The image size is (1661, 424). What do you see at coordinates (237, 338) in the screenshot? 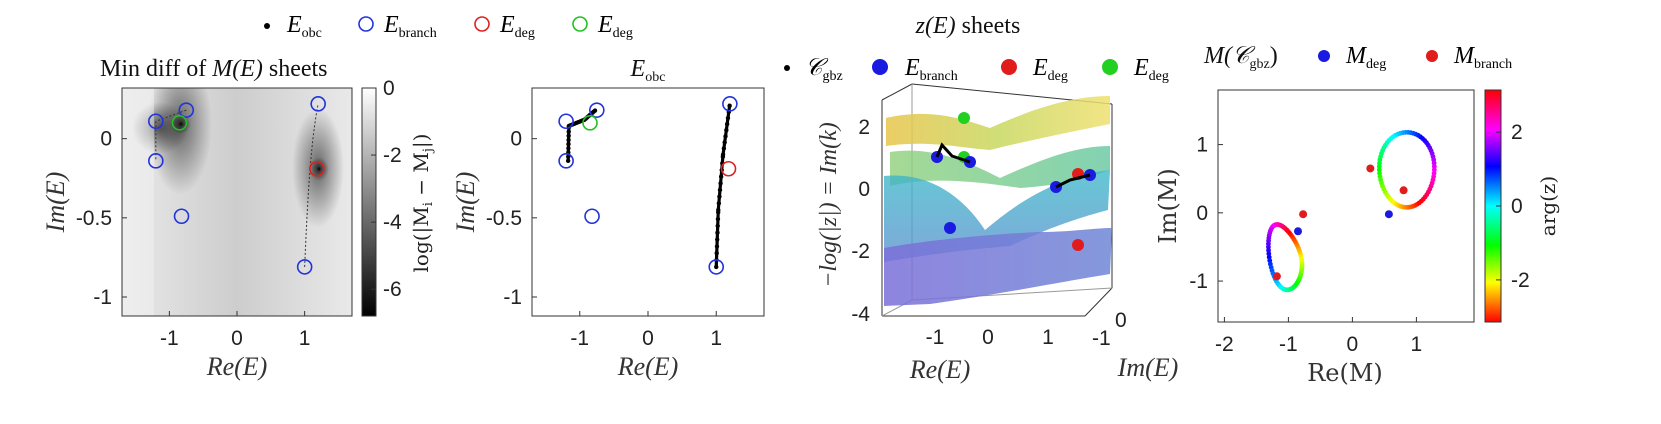
I see `heatmap-xtick-label: 0` at bounding box center [237, 338].